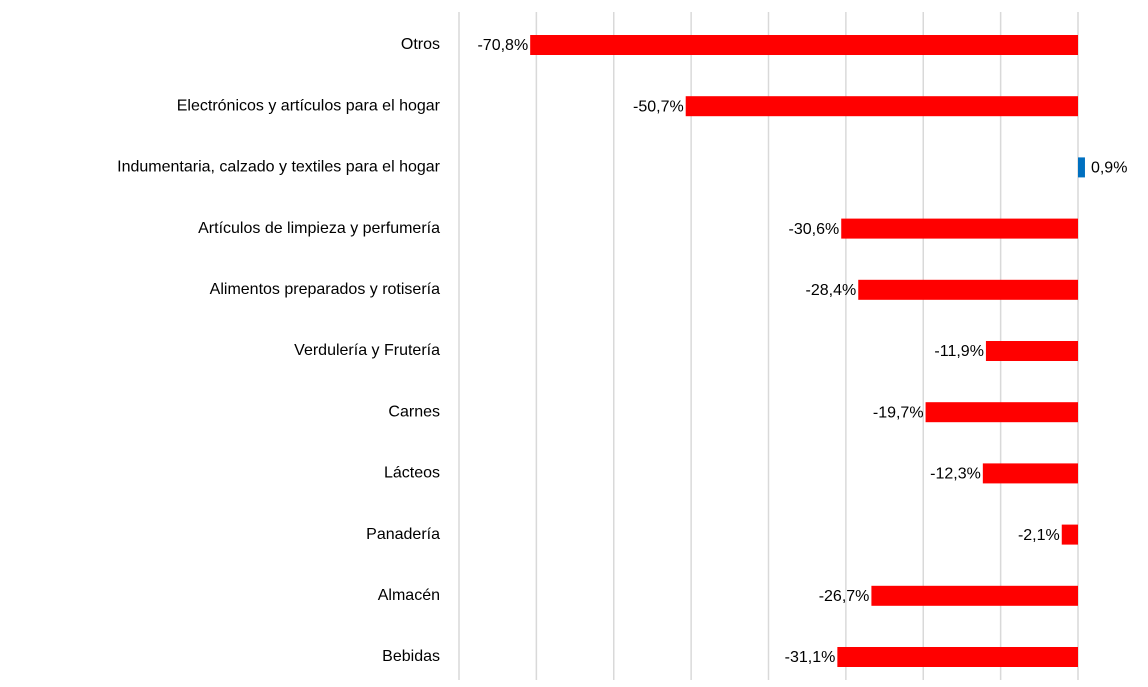 The image size is (1148, 687). What do you see at coordinates (831, 290) in the screenshot?
I see `value-label: -28,4%` at bounding box center [831, 290].